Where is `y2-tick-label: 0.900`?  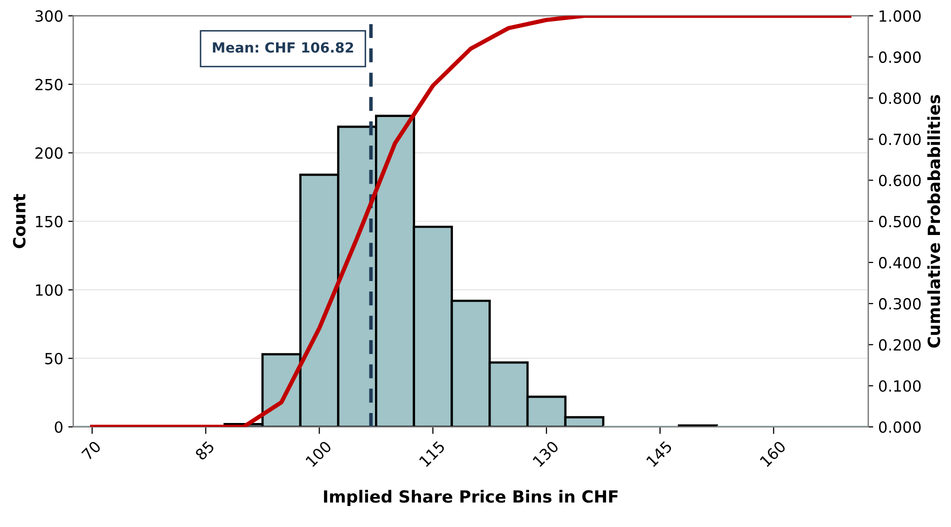
y2-tick-label: 0.900 is located at coordinates (899, 57).